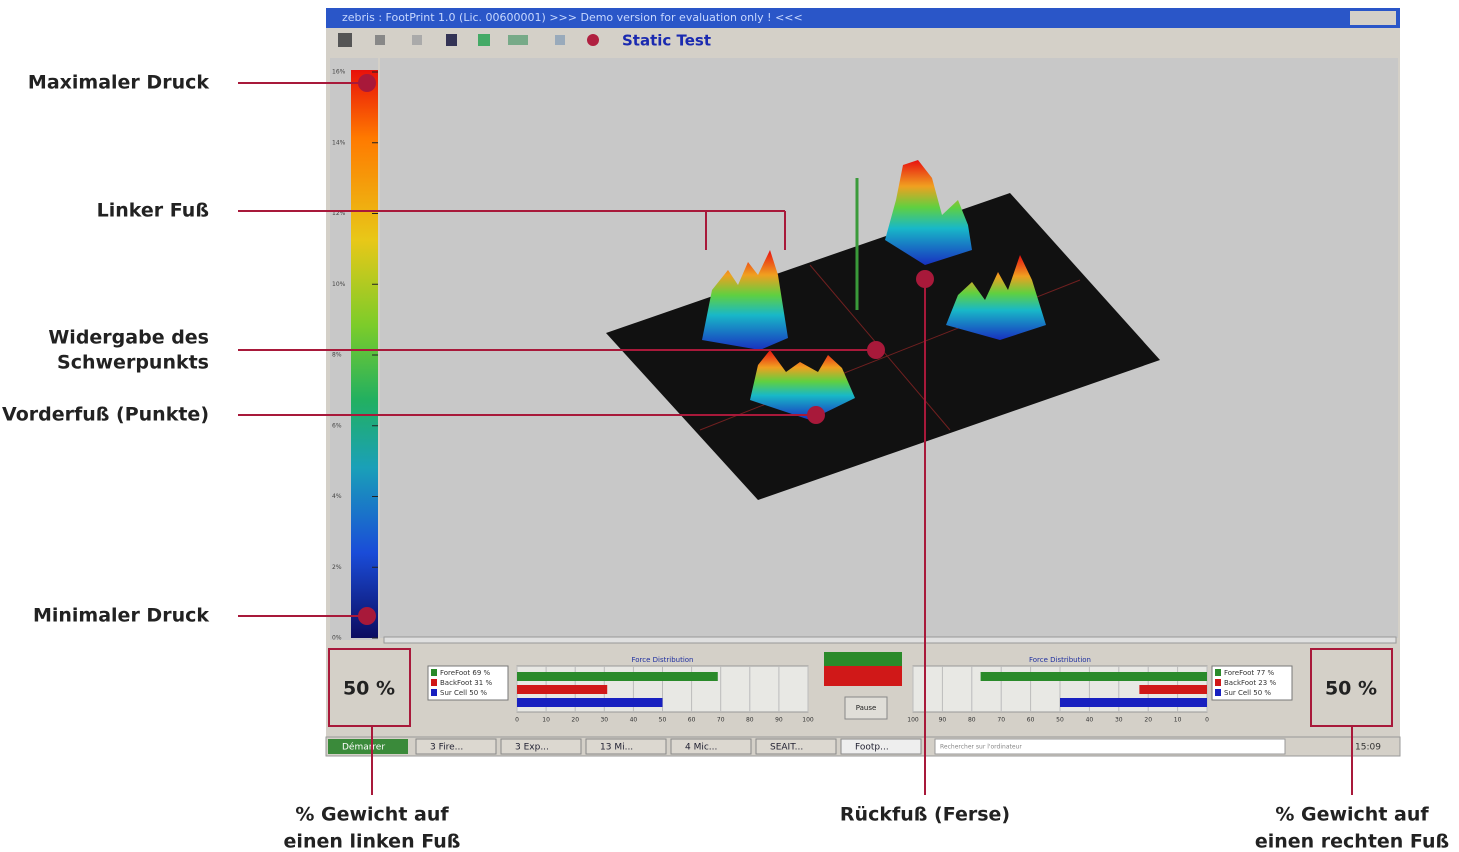 This screenshot has width=1459, height=852. I want to click on scale-label: 0%, so click(337, 638).